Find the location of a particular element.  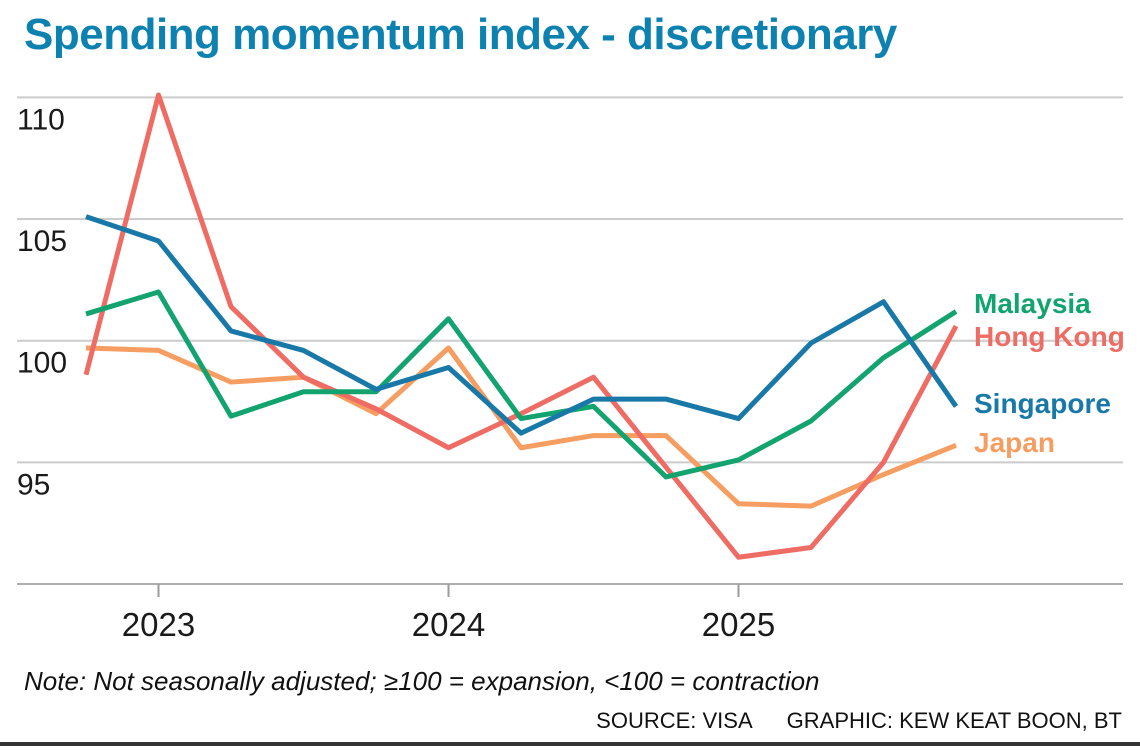

legend-label-singapore: Singapore is located at coordinates (1042, 403).